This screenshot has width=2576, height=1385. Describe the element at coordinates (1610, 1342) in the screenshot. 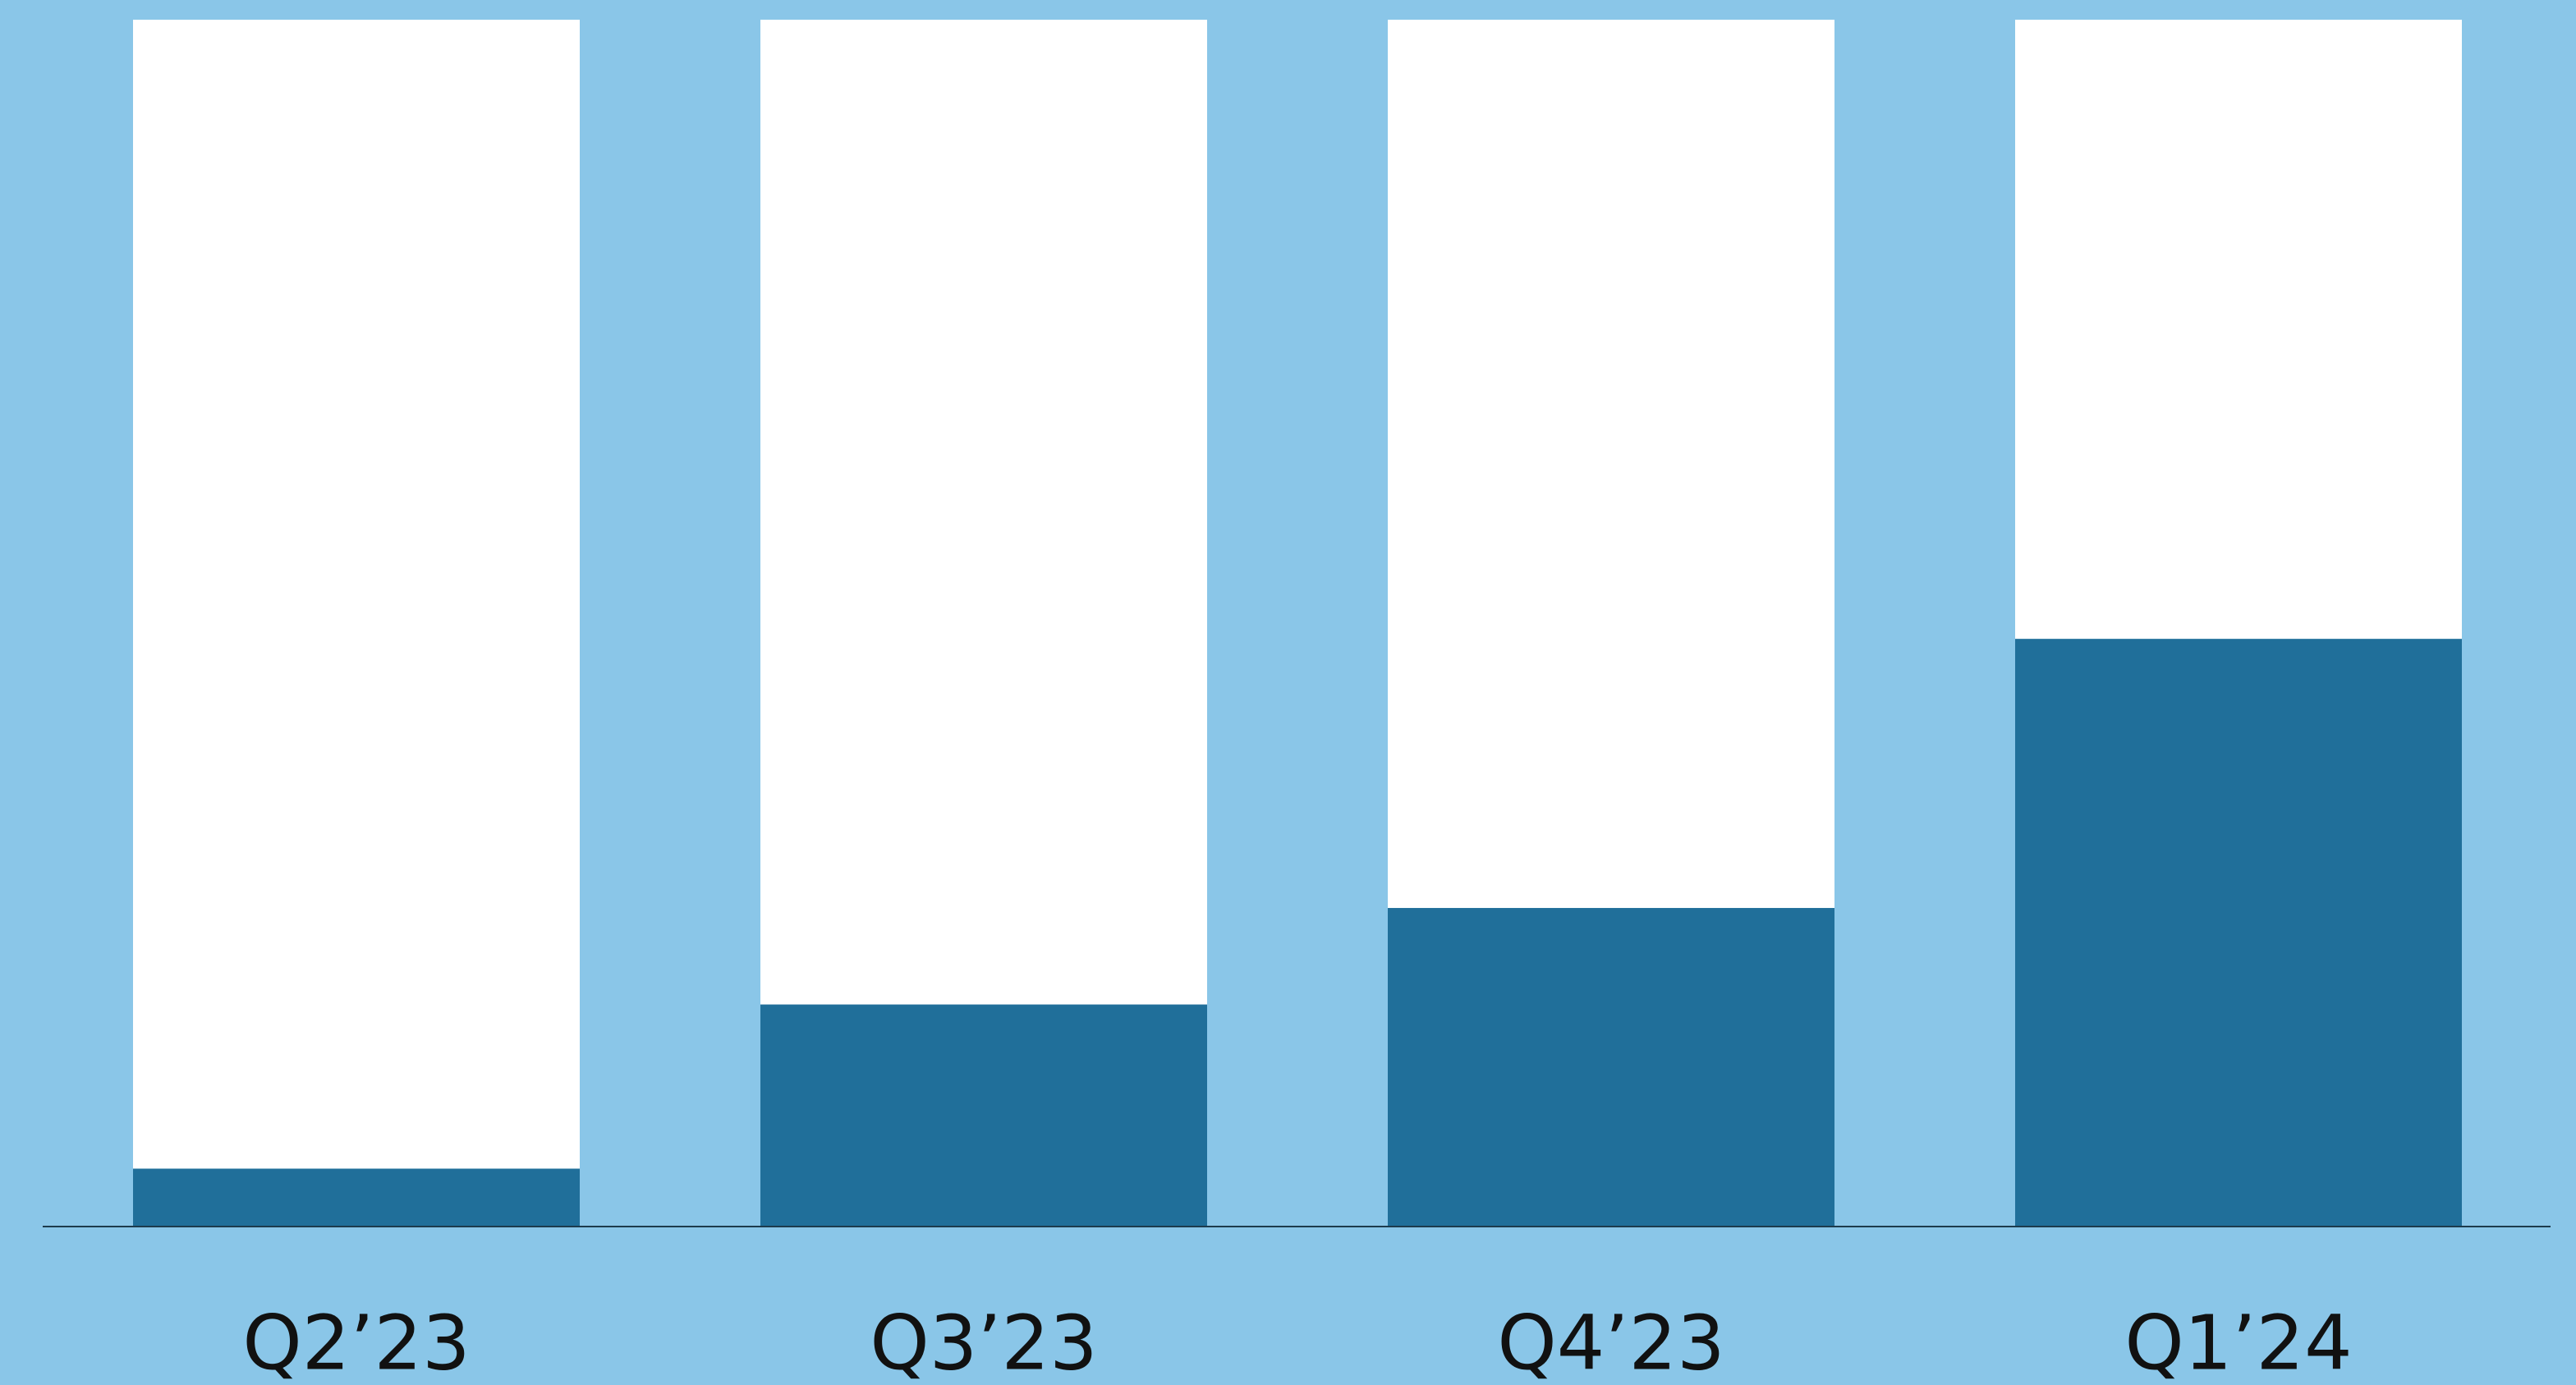

I see `x-tick-label: Q4’23` at that location.